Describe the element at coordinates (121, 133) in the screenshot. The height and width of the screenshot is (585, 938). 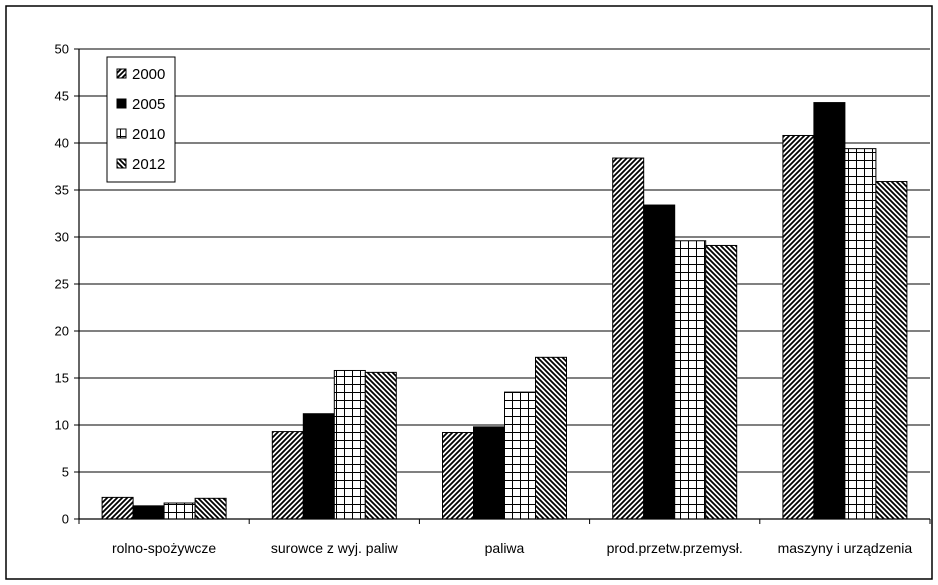
I see `legend-swatch-2010` at that location.